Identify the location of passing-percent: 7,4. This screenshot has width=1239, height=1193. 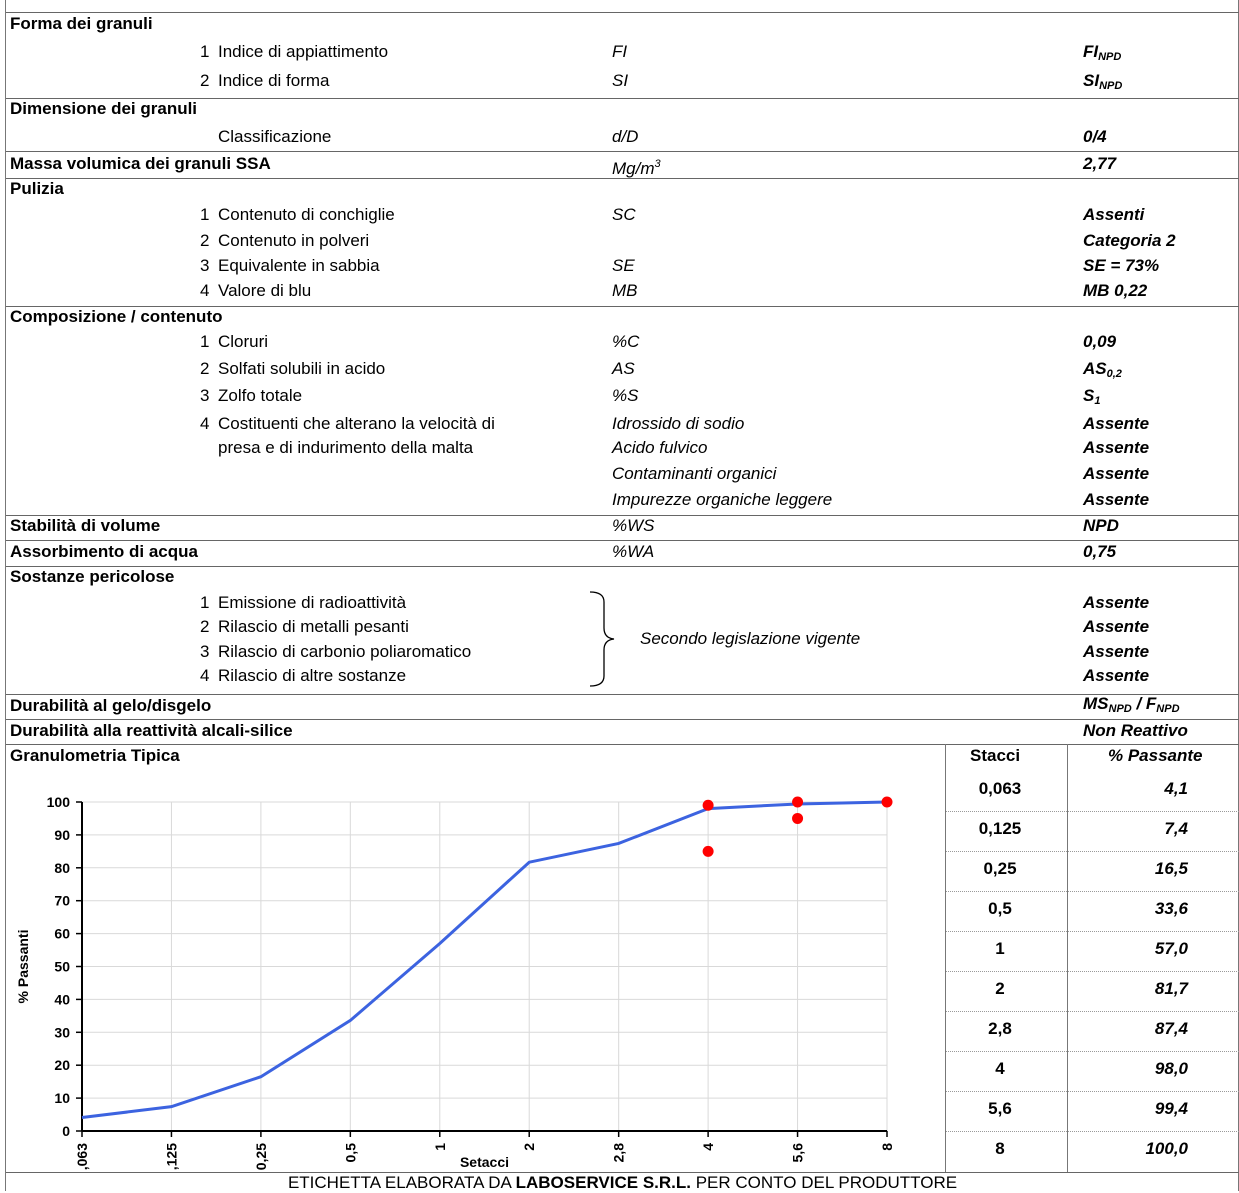
(1176, 828).